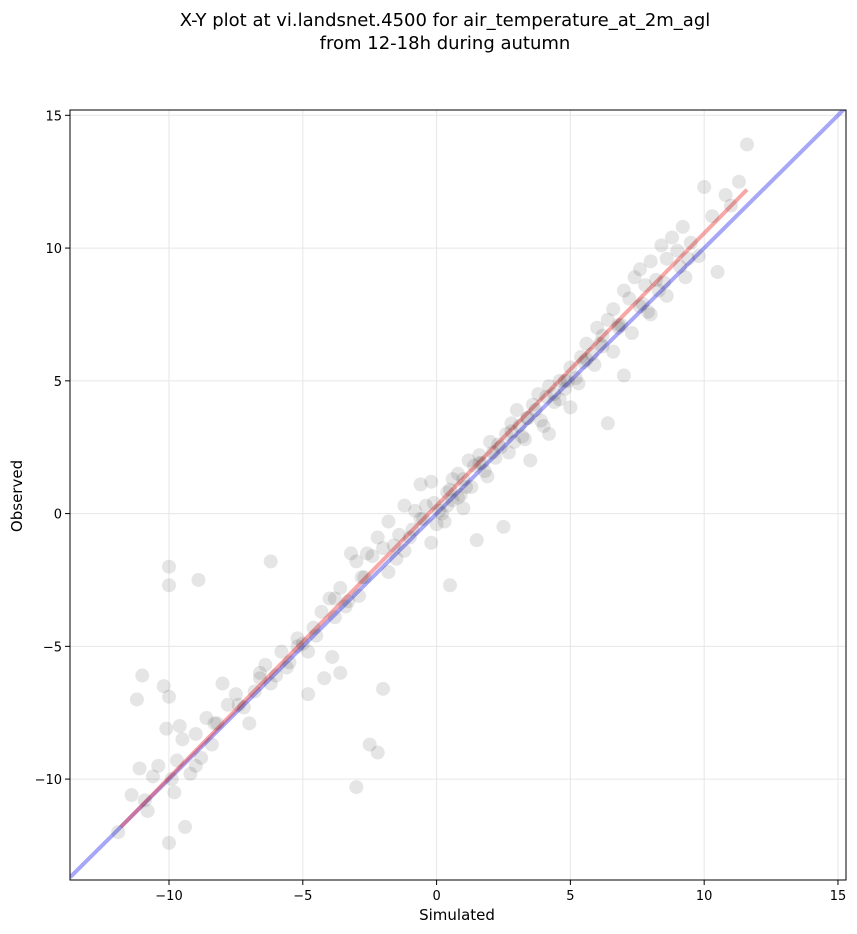 Image resolution: width=857 pixels, height=934 pixels. Describe the element at coordinates (17, 496) in the screenshot. I see `y-axis-label: Observed` at that location.